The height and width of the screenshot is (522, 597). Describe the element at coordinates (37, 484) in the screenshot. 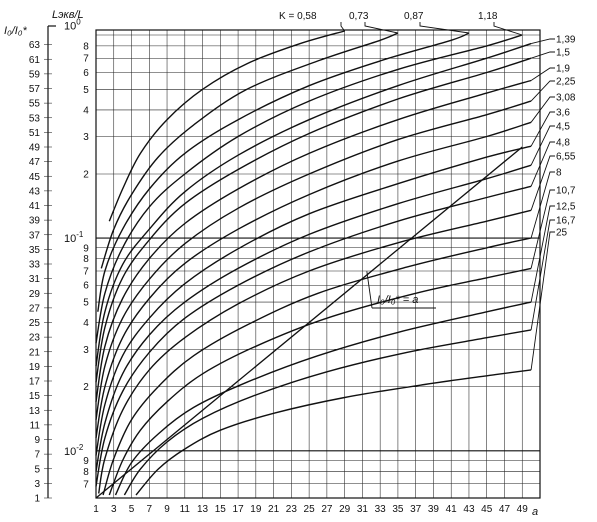

I see `y-left-tick-label: 3` at that location.